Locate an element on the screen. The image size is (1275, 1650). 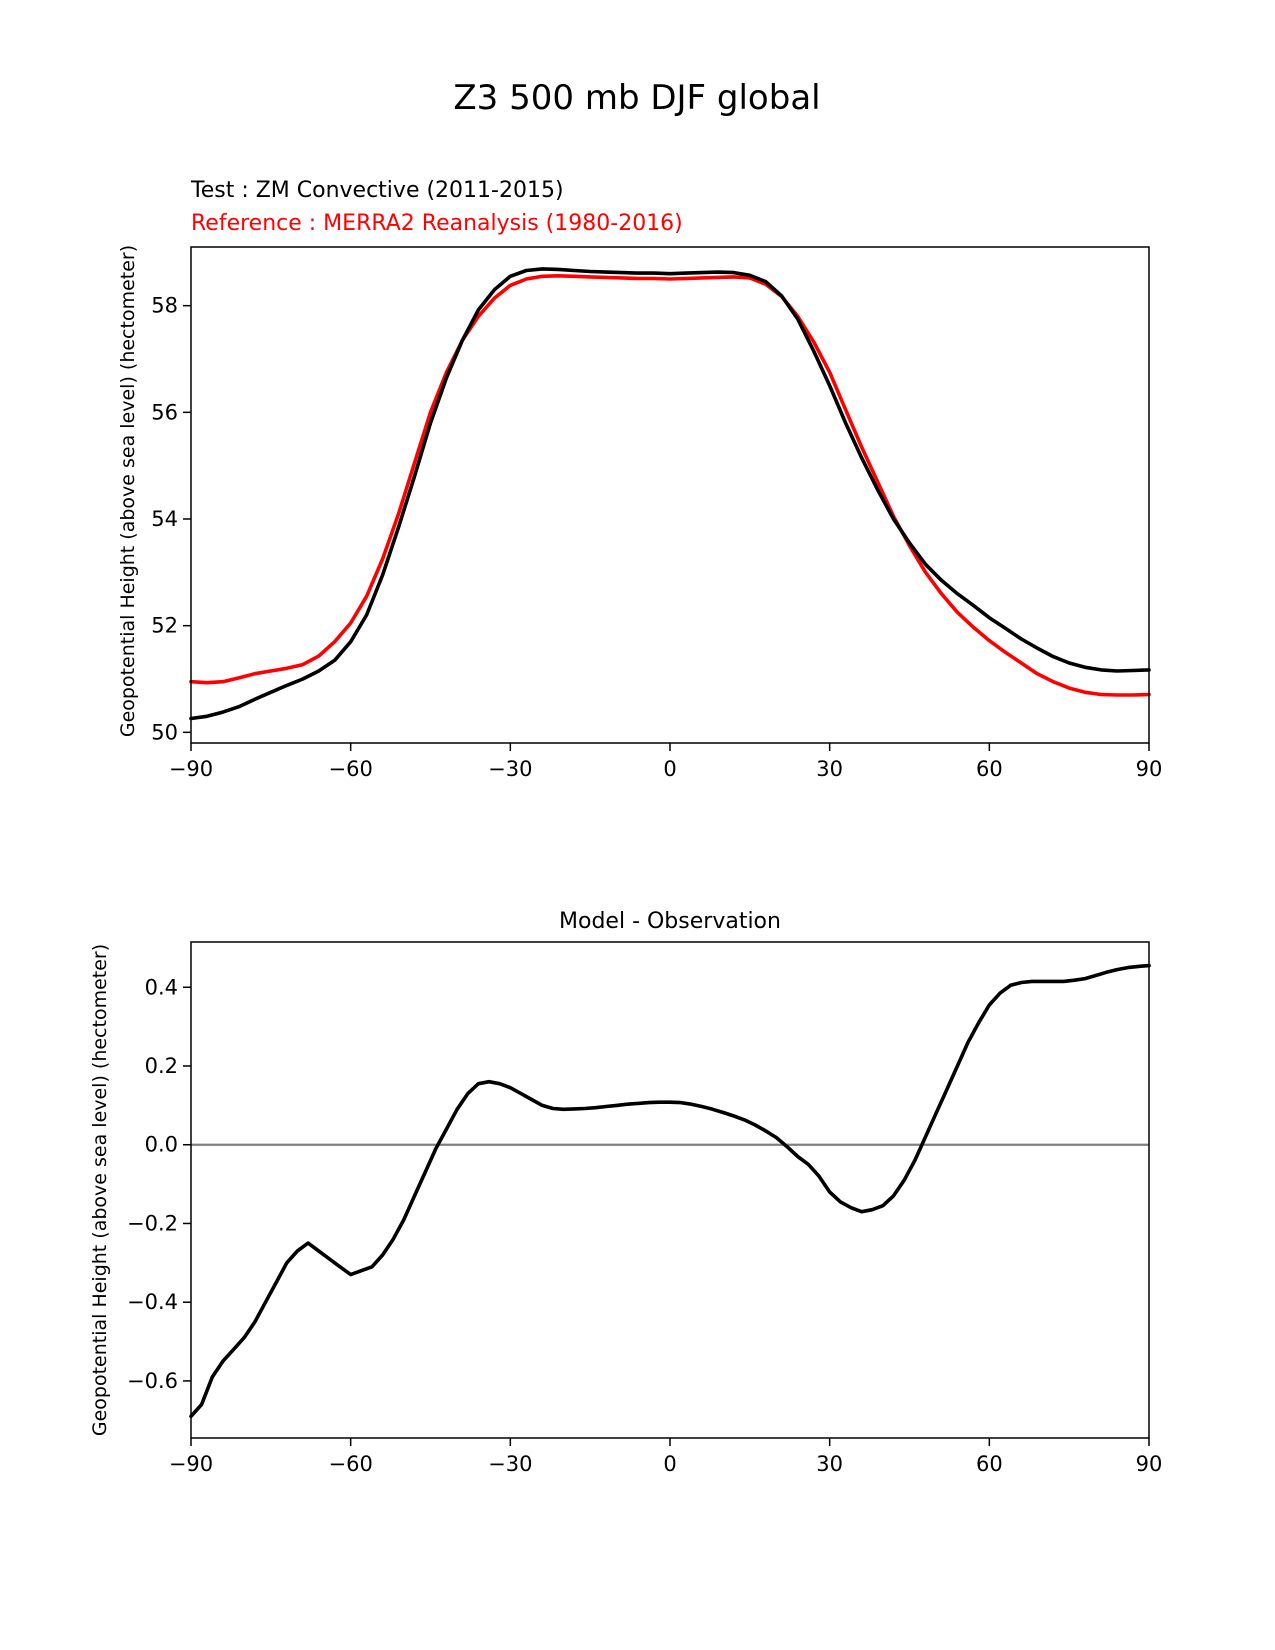
bottom-x-tick-label: 60 is located at coordinates (989, 1464).